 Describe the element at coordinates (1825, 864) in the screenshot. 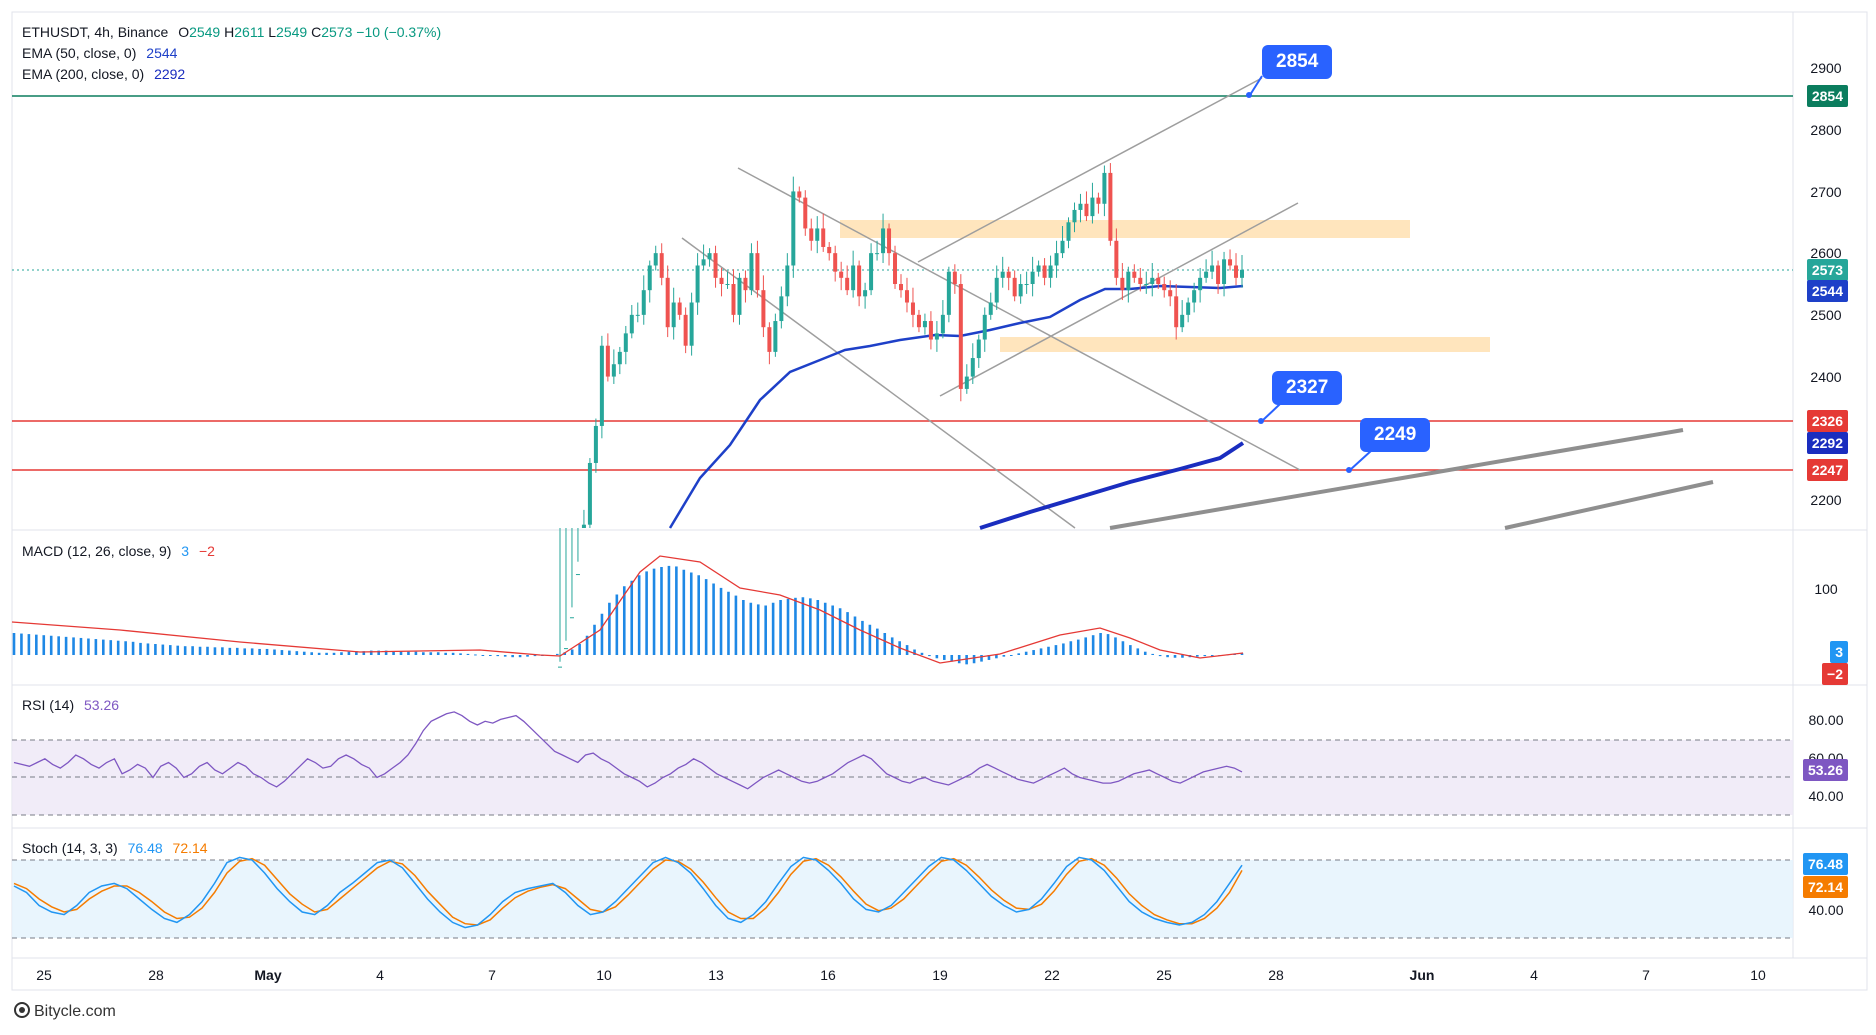

I see `stoch-k-tag: 76.48` at that location.